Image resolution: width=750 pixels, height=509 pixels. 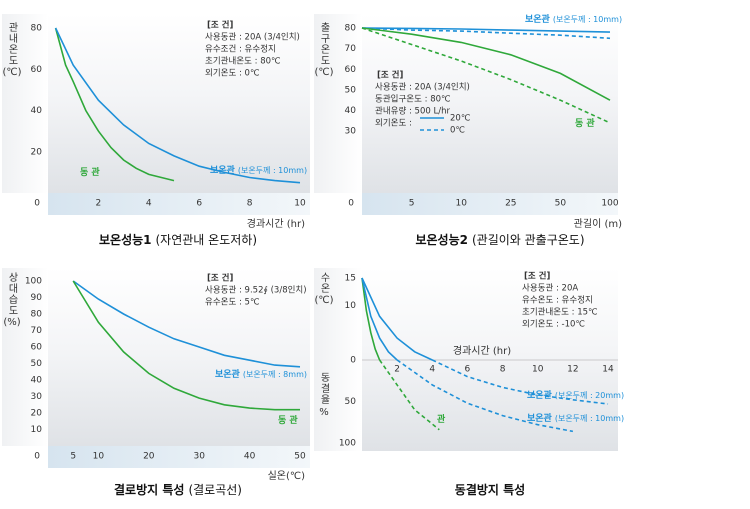 I want to click on y-axis-label: 수온, so click(x=324, y=283).